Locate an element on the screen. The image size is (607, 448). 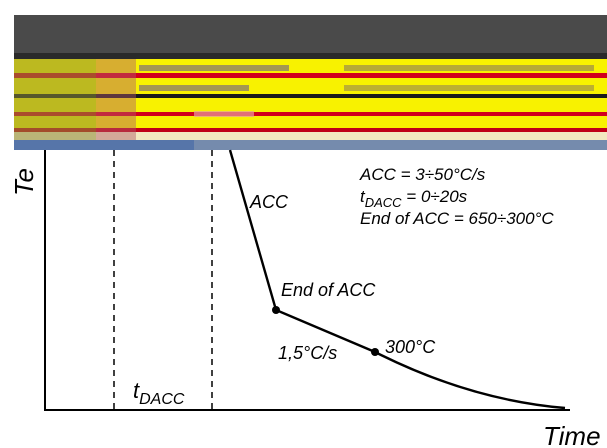
param-tdacc-rest: = 0÷20s is located at coordinates (435, 196).